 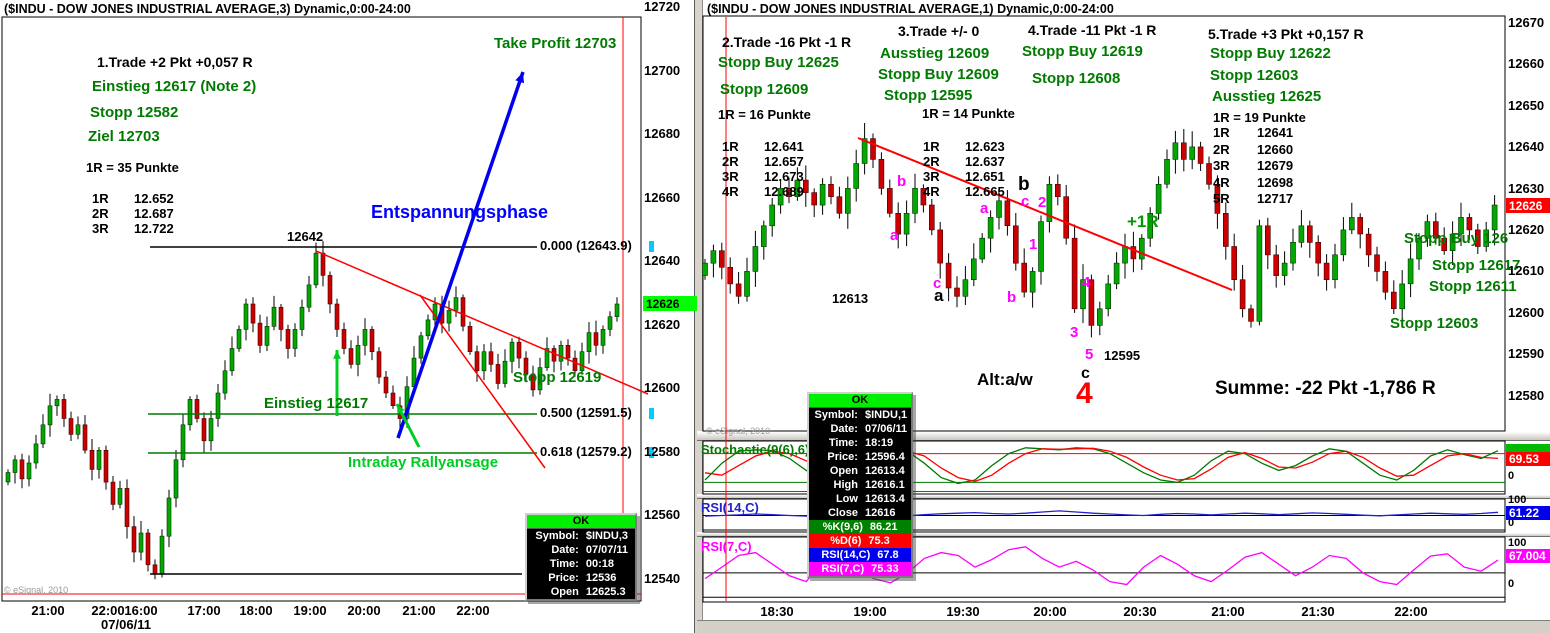 I want to click on fib-618-label: 0.618 (12579.2), so click(x=586, y=451).